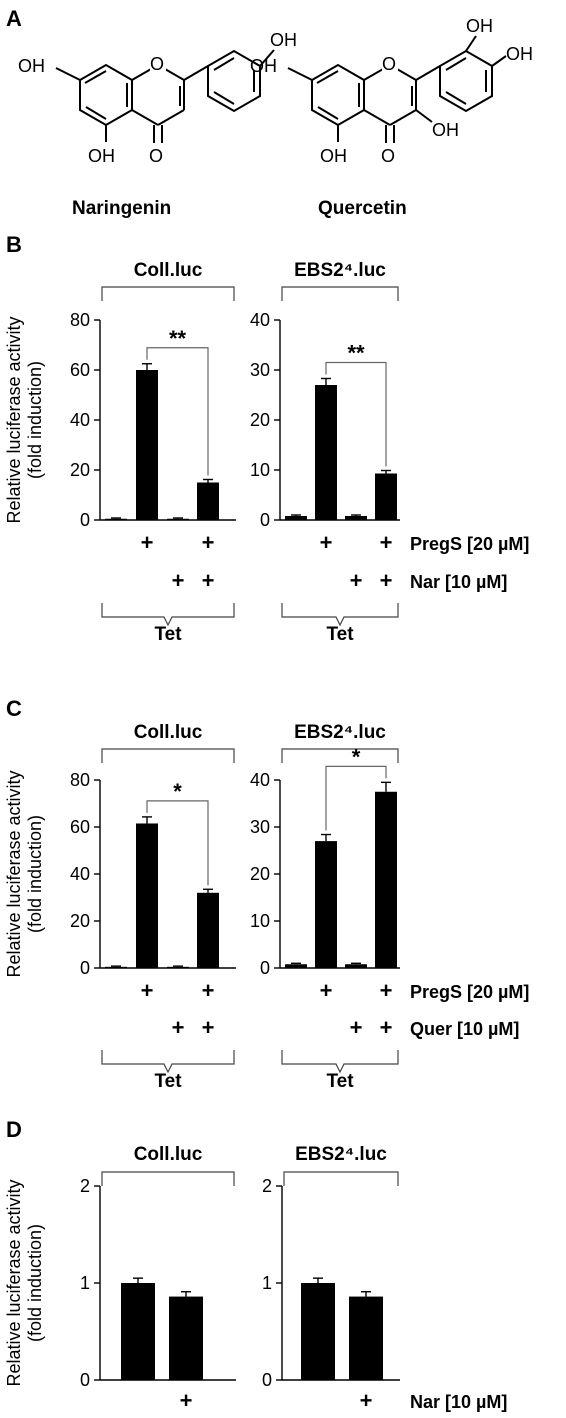 Image resolution: width=566 pixels, height=1418 pixels. Describe the element at coordinates (389, 64) in the screenshot. I see `quercetin-ring-o: O` at that location.